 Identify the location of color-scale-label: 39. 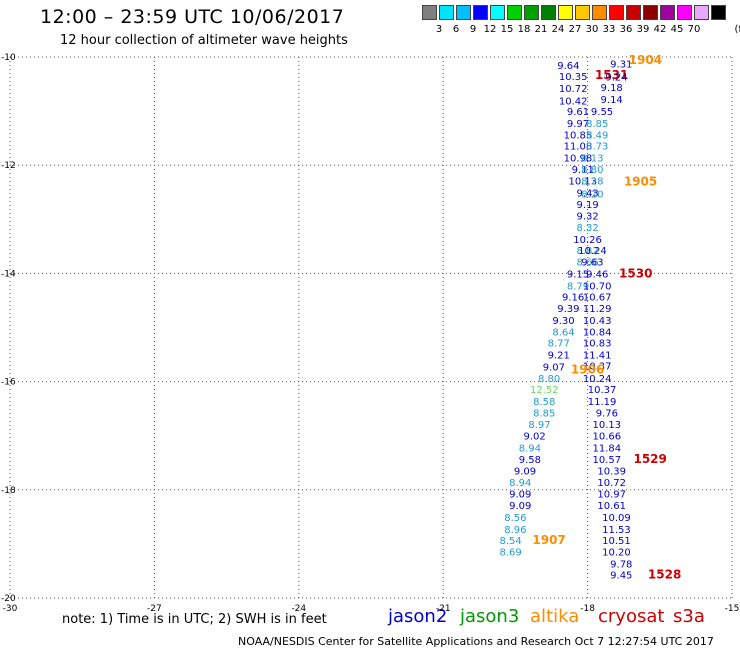
(643, 29).